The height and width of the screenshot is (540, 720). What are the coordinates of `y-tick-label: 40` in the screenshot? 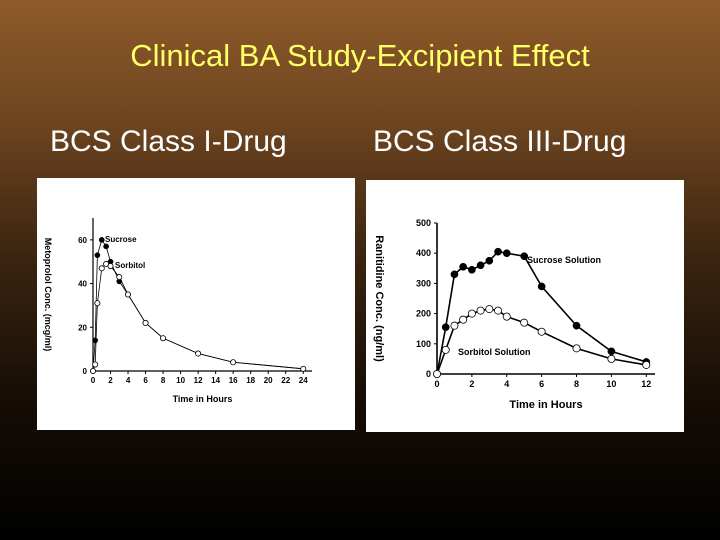 It's located at (82, 284).